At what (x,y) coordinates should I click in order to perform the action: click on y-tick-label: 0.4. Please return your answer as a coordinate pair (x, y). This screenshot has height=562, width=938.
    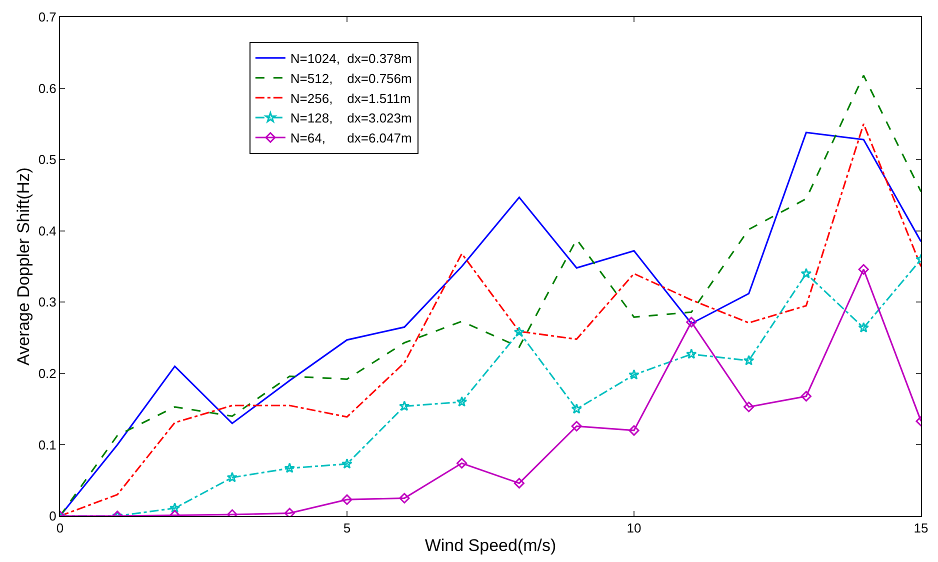
    Looking at the image, I should click on (47, 230).